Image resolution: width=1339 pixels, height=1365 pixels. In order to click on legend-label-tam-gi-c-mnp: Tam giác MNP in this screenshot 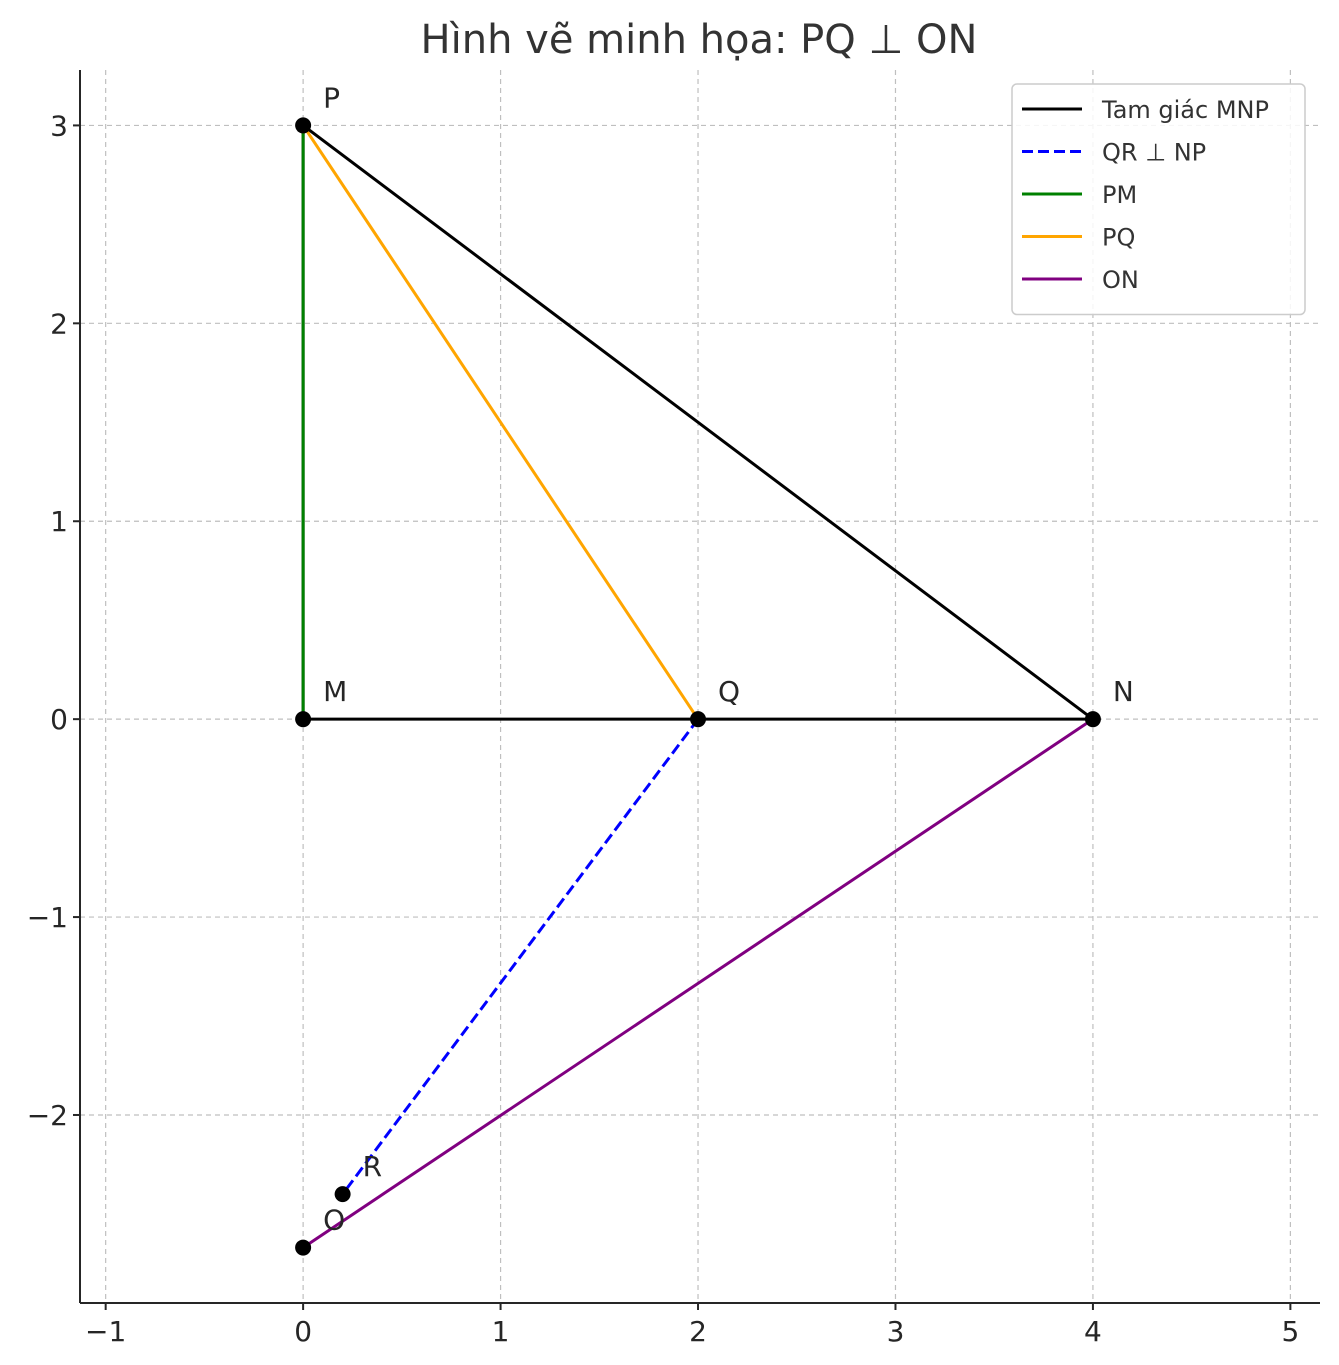, I will do `click(1185, 110)`.